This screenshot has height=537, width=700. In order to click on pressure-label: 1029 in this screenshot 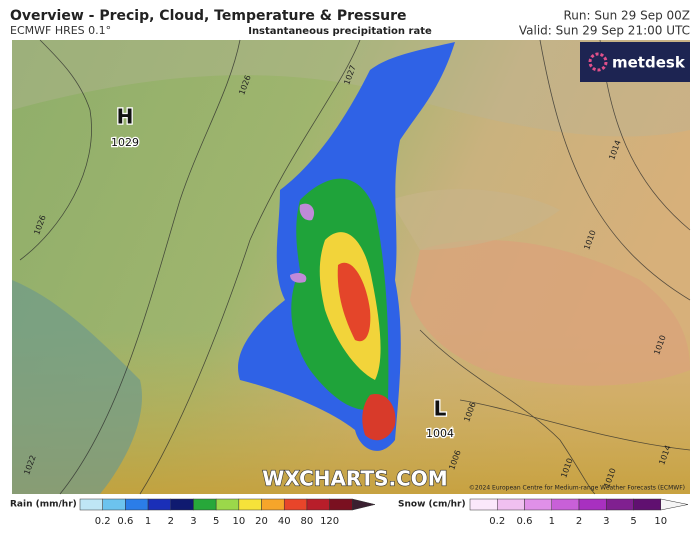, I will do `click(125, 142)`.